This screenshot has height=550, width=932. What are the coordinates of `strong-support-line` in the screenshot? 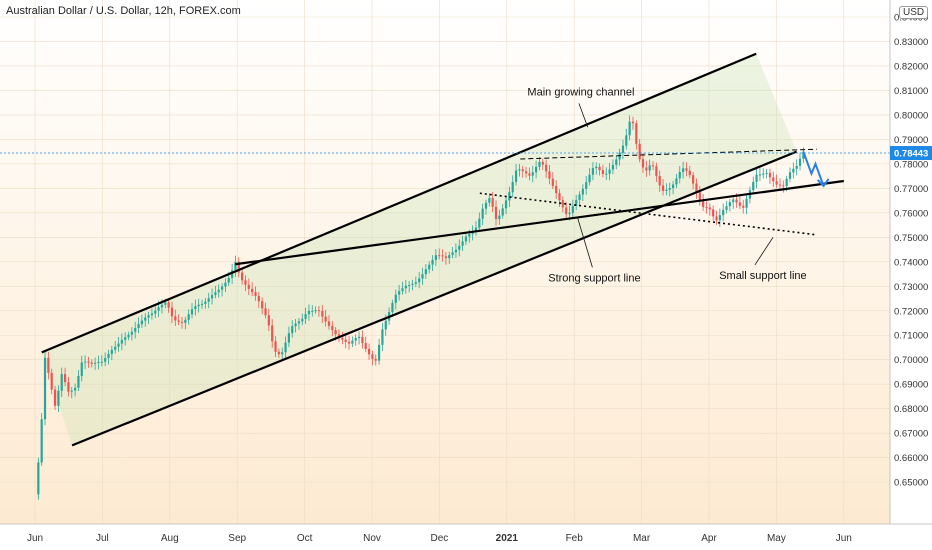 It's located at (539, 222).